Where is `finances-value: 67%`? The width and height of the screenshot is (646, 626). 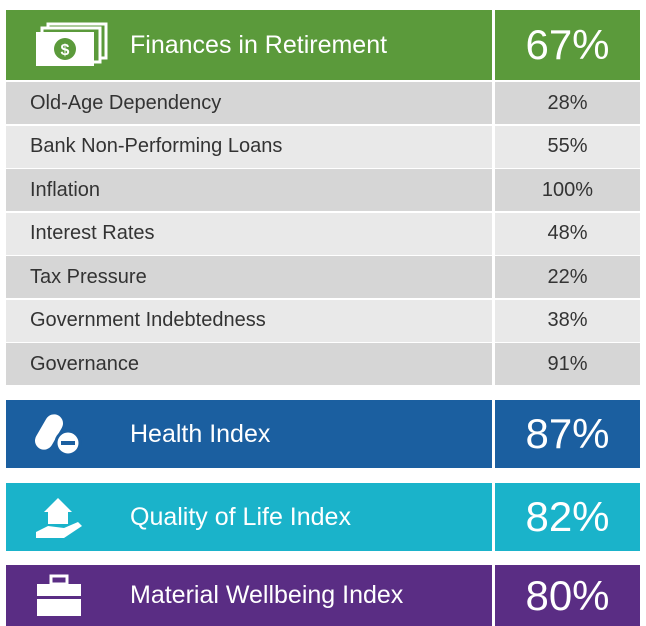 finances-value: 67% is located at coordinates (567, 45).